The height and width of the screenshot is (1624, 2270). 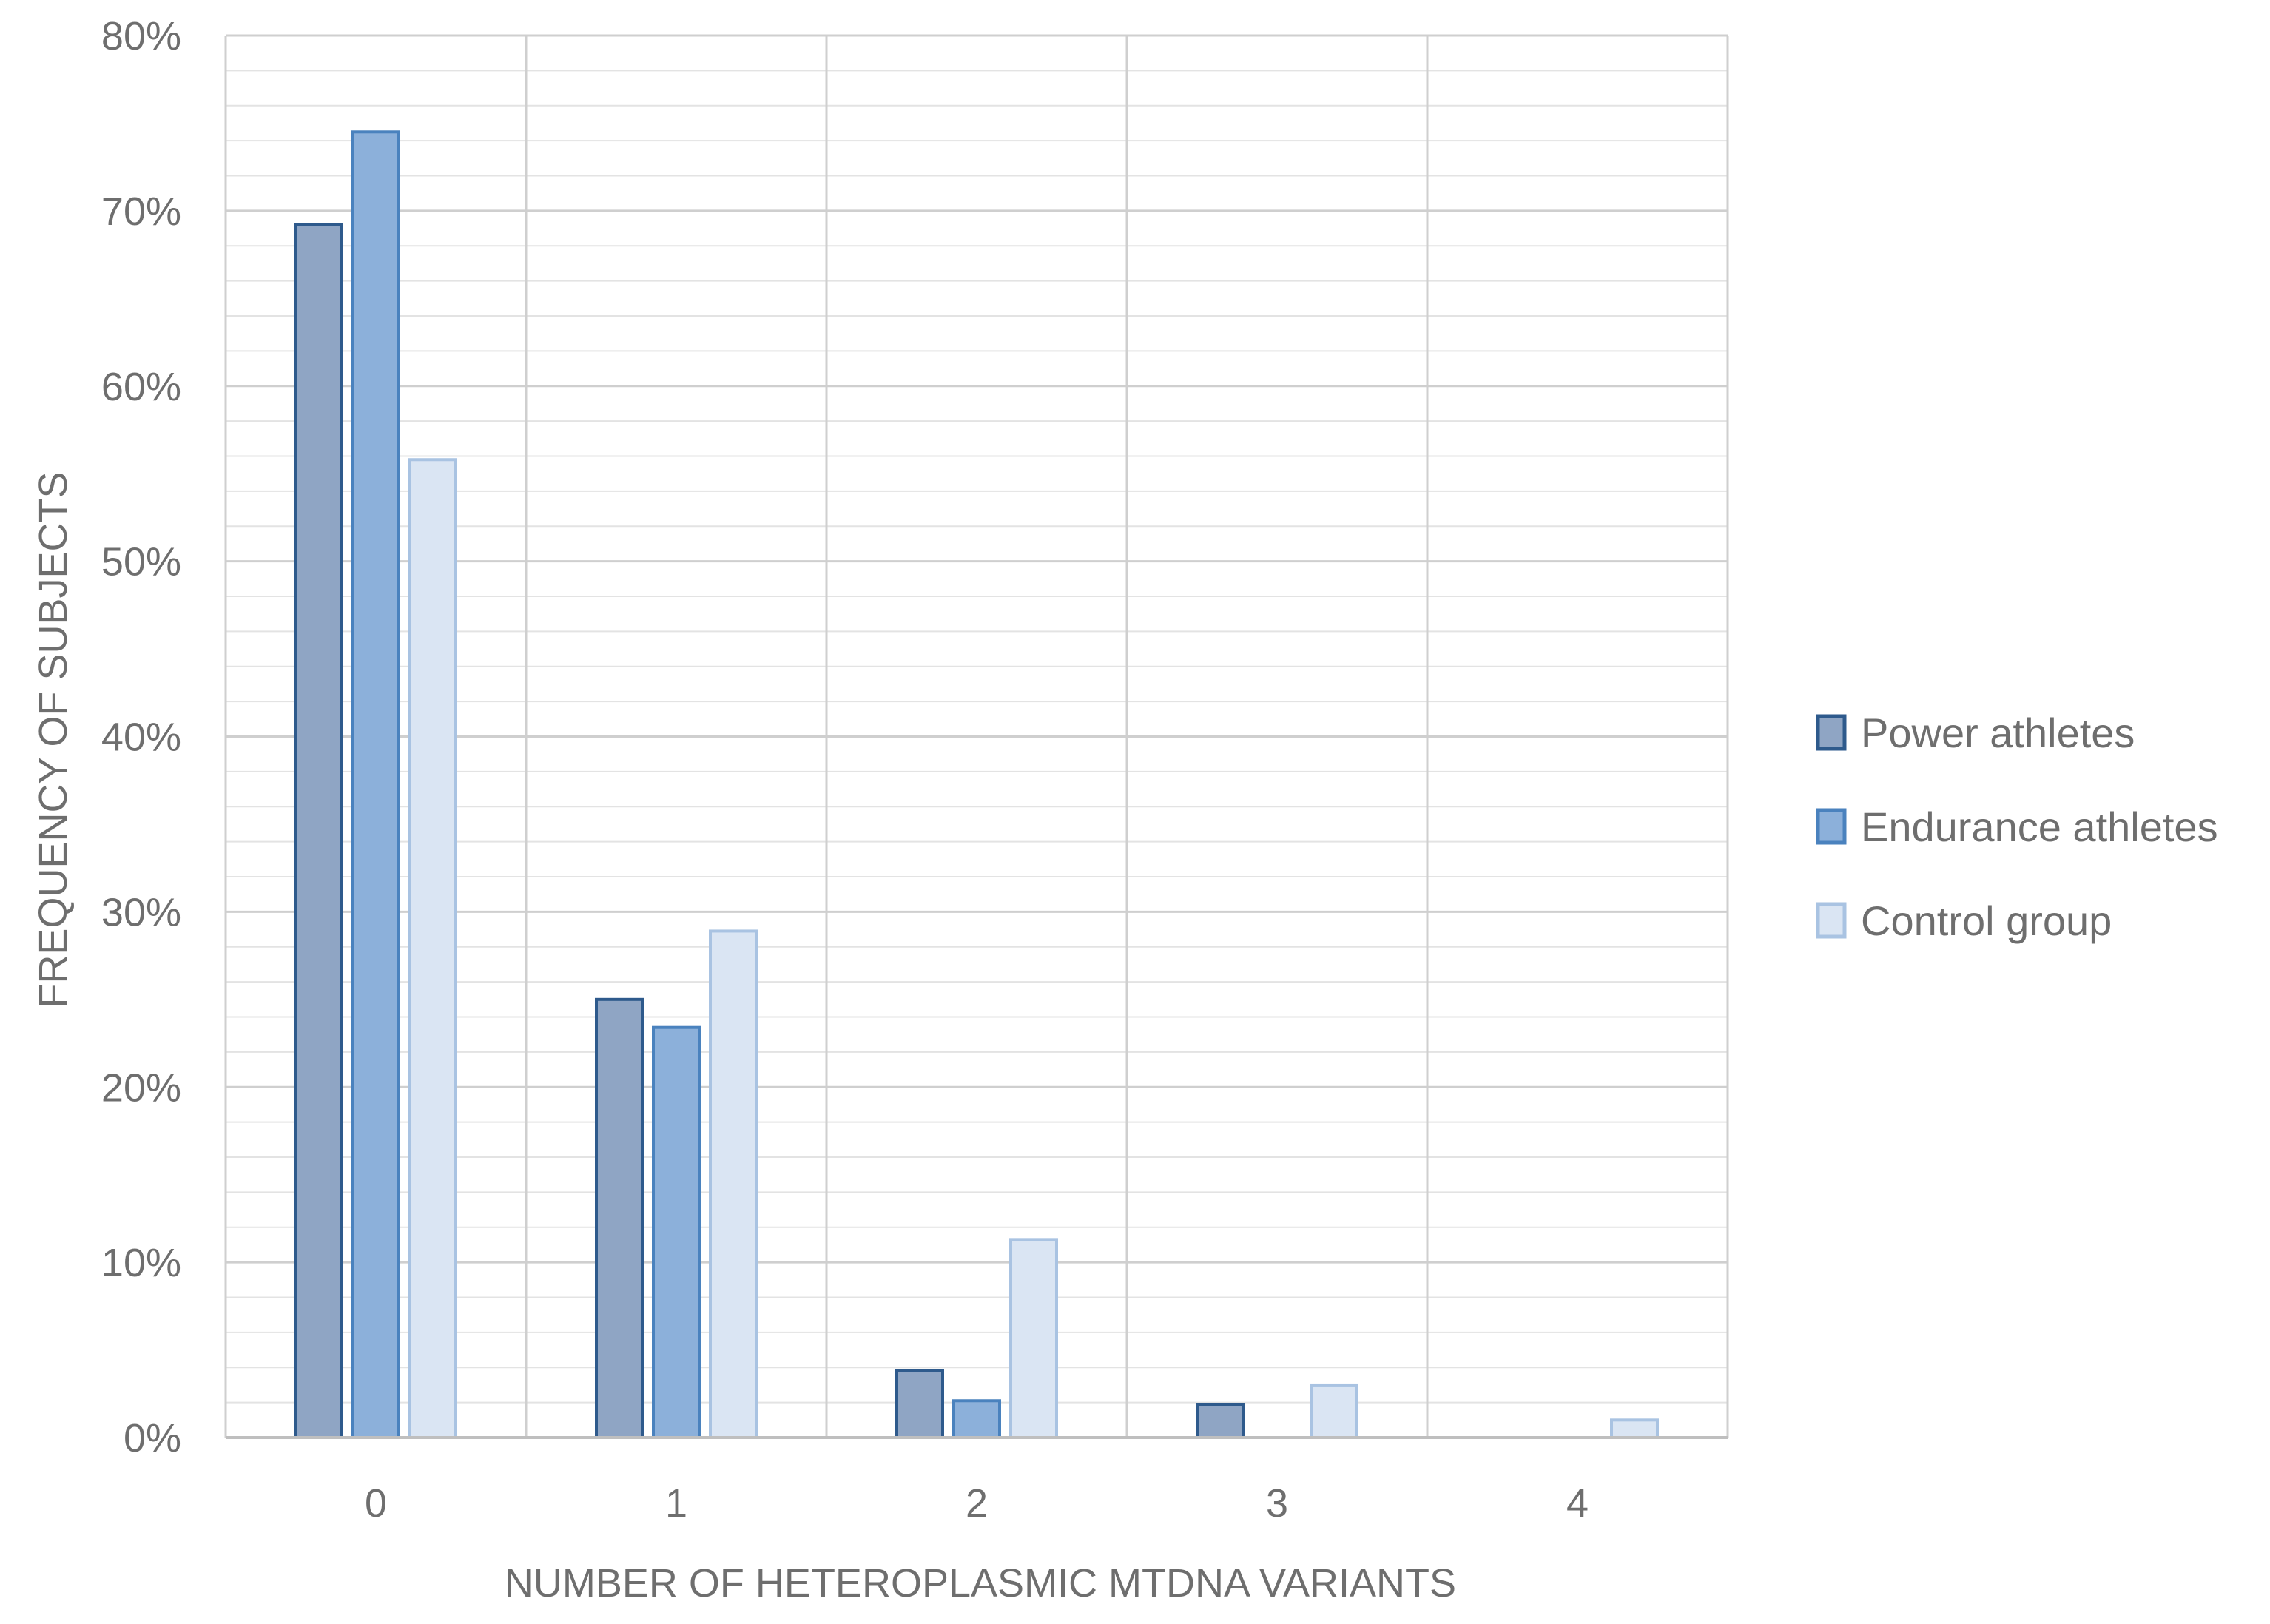 What do you see at coordinates (1998, 733) in the screenshot?
I see `legend-label: Power athletes` at bounding box center [1998, 733].